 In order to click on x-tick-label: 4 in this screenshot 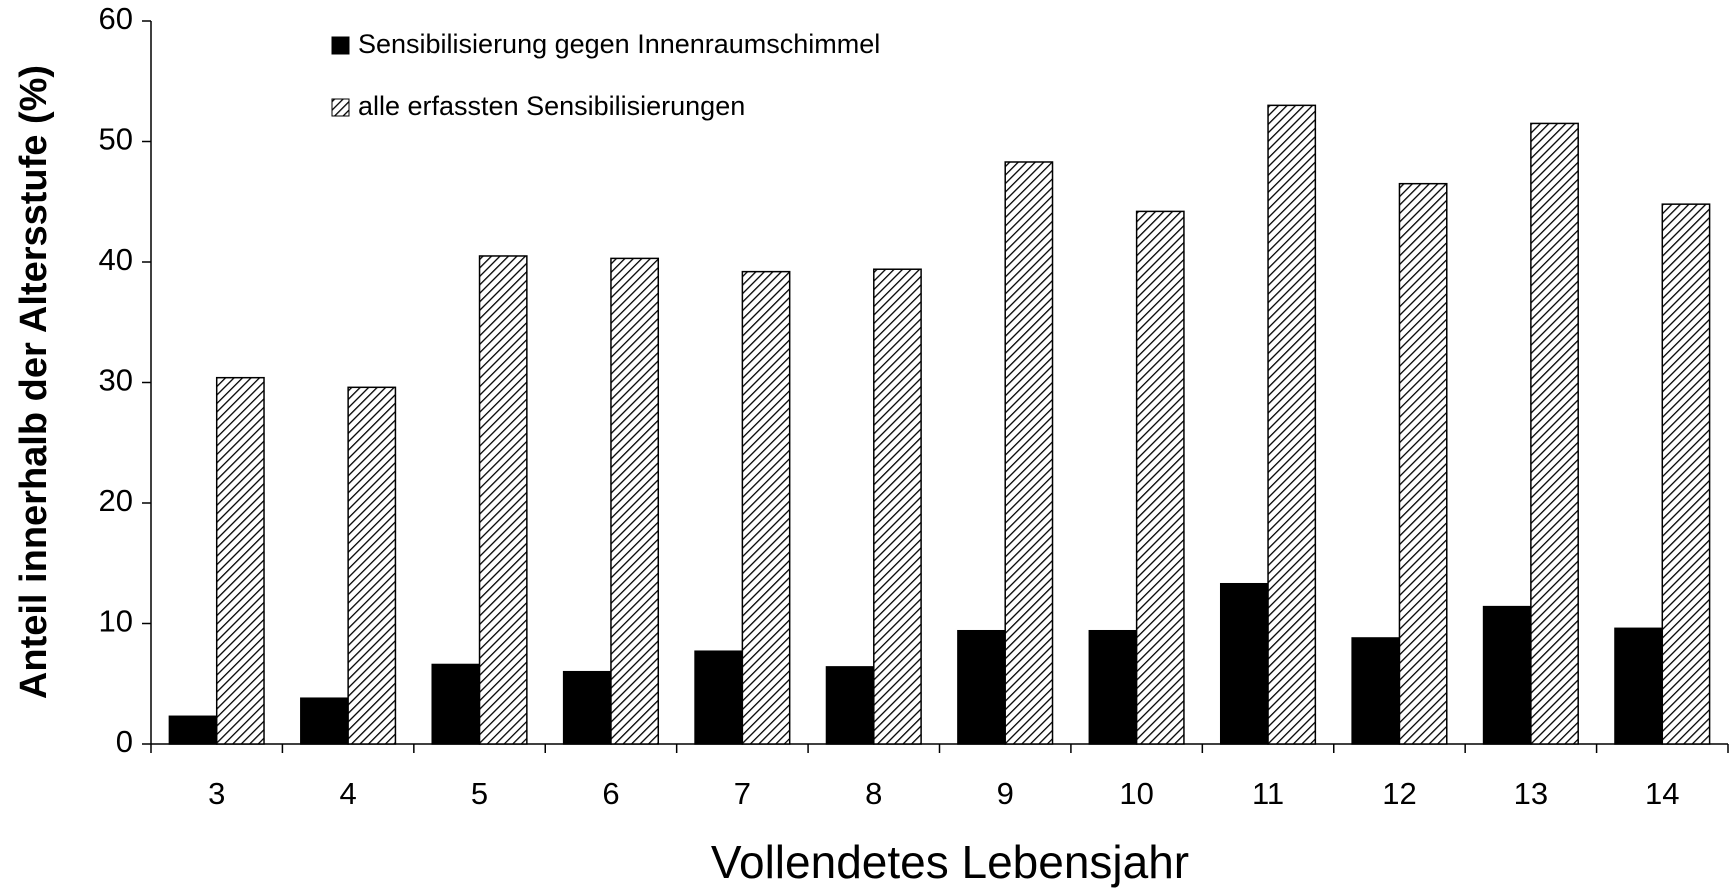, I will do `click(348, 793)`.